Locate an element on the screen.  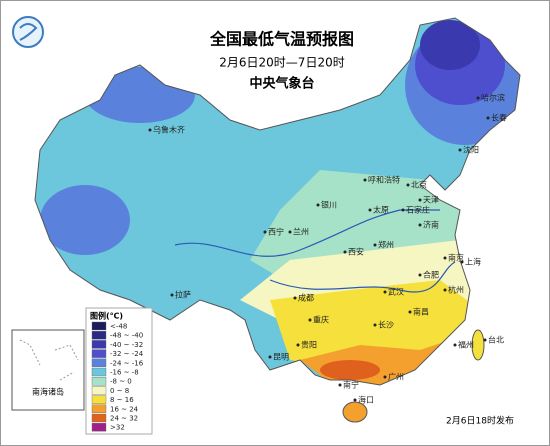
legend-label: -40 ~ -32 is located at coordinates (126, 345).